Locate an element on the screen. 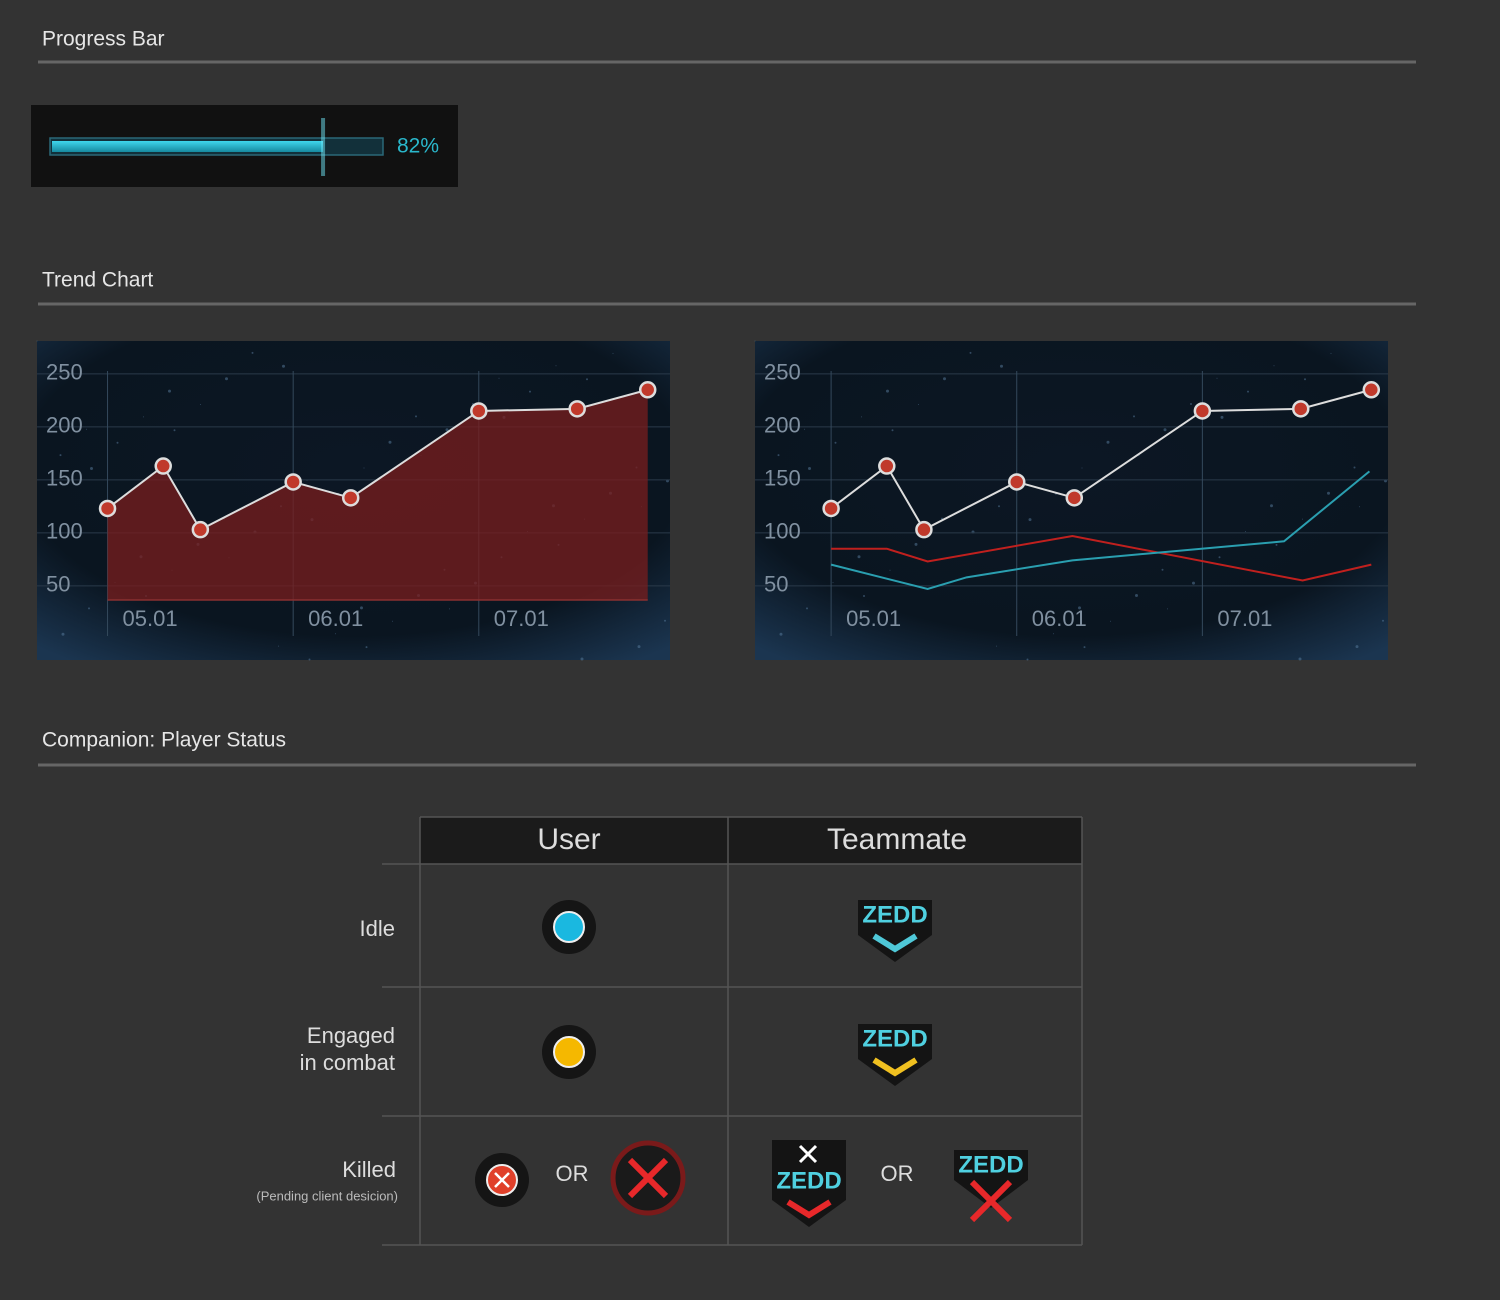 The image size is (1500, 1300). column-header: Teammate is located at coordinates (897, 839).